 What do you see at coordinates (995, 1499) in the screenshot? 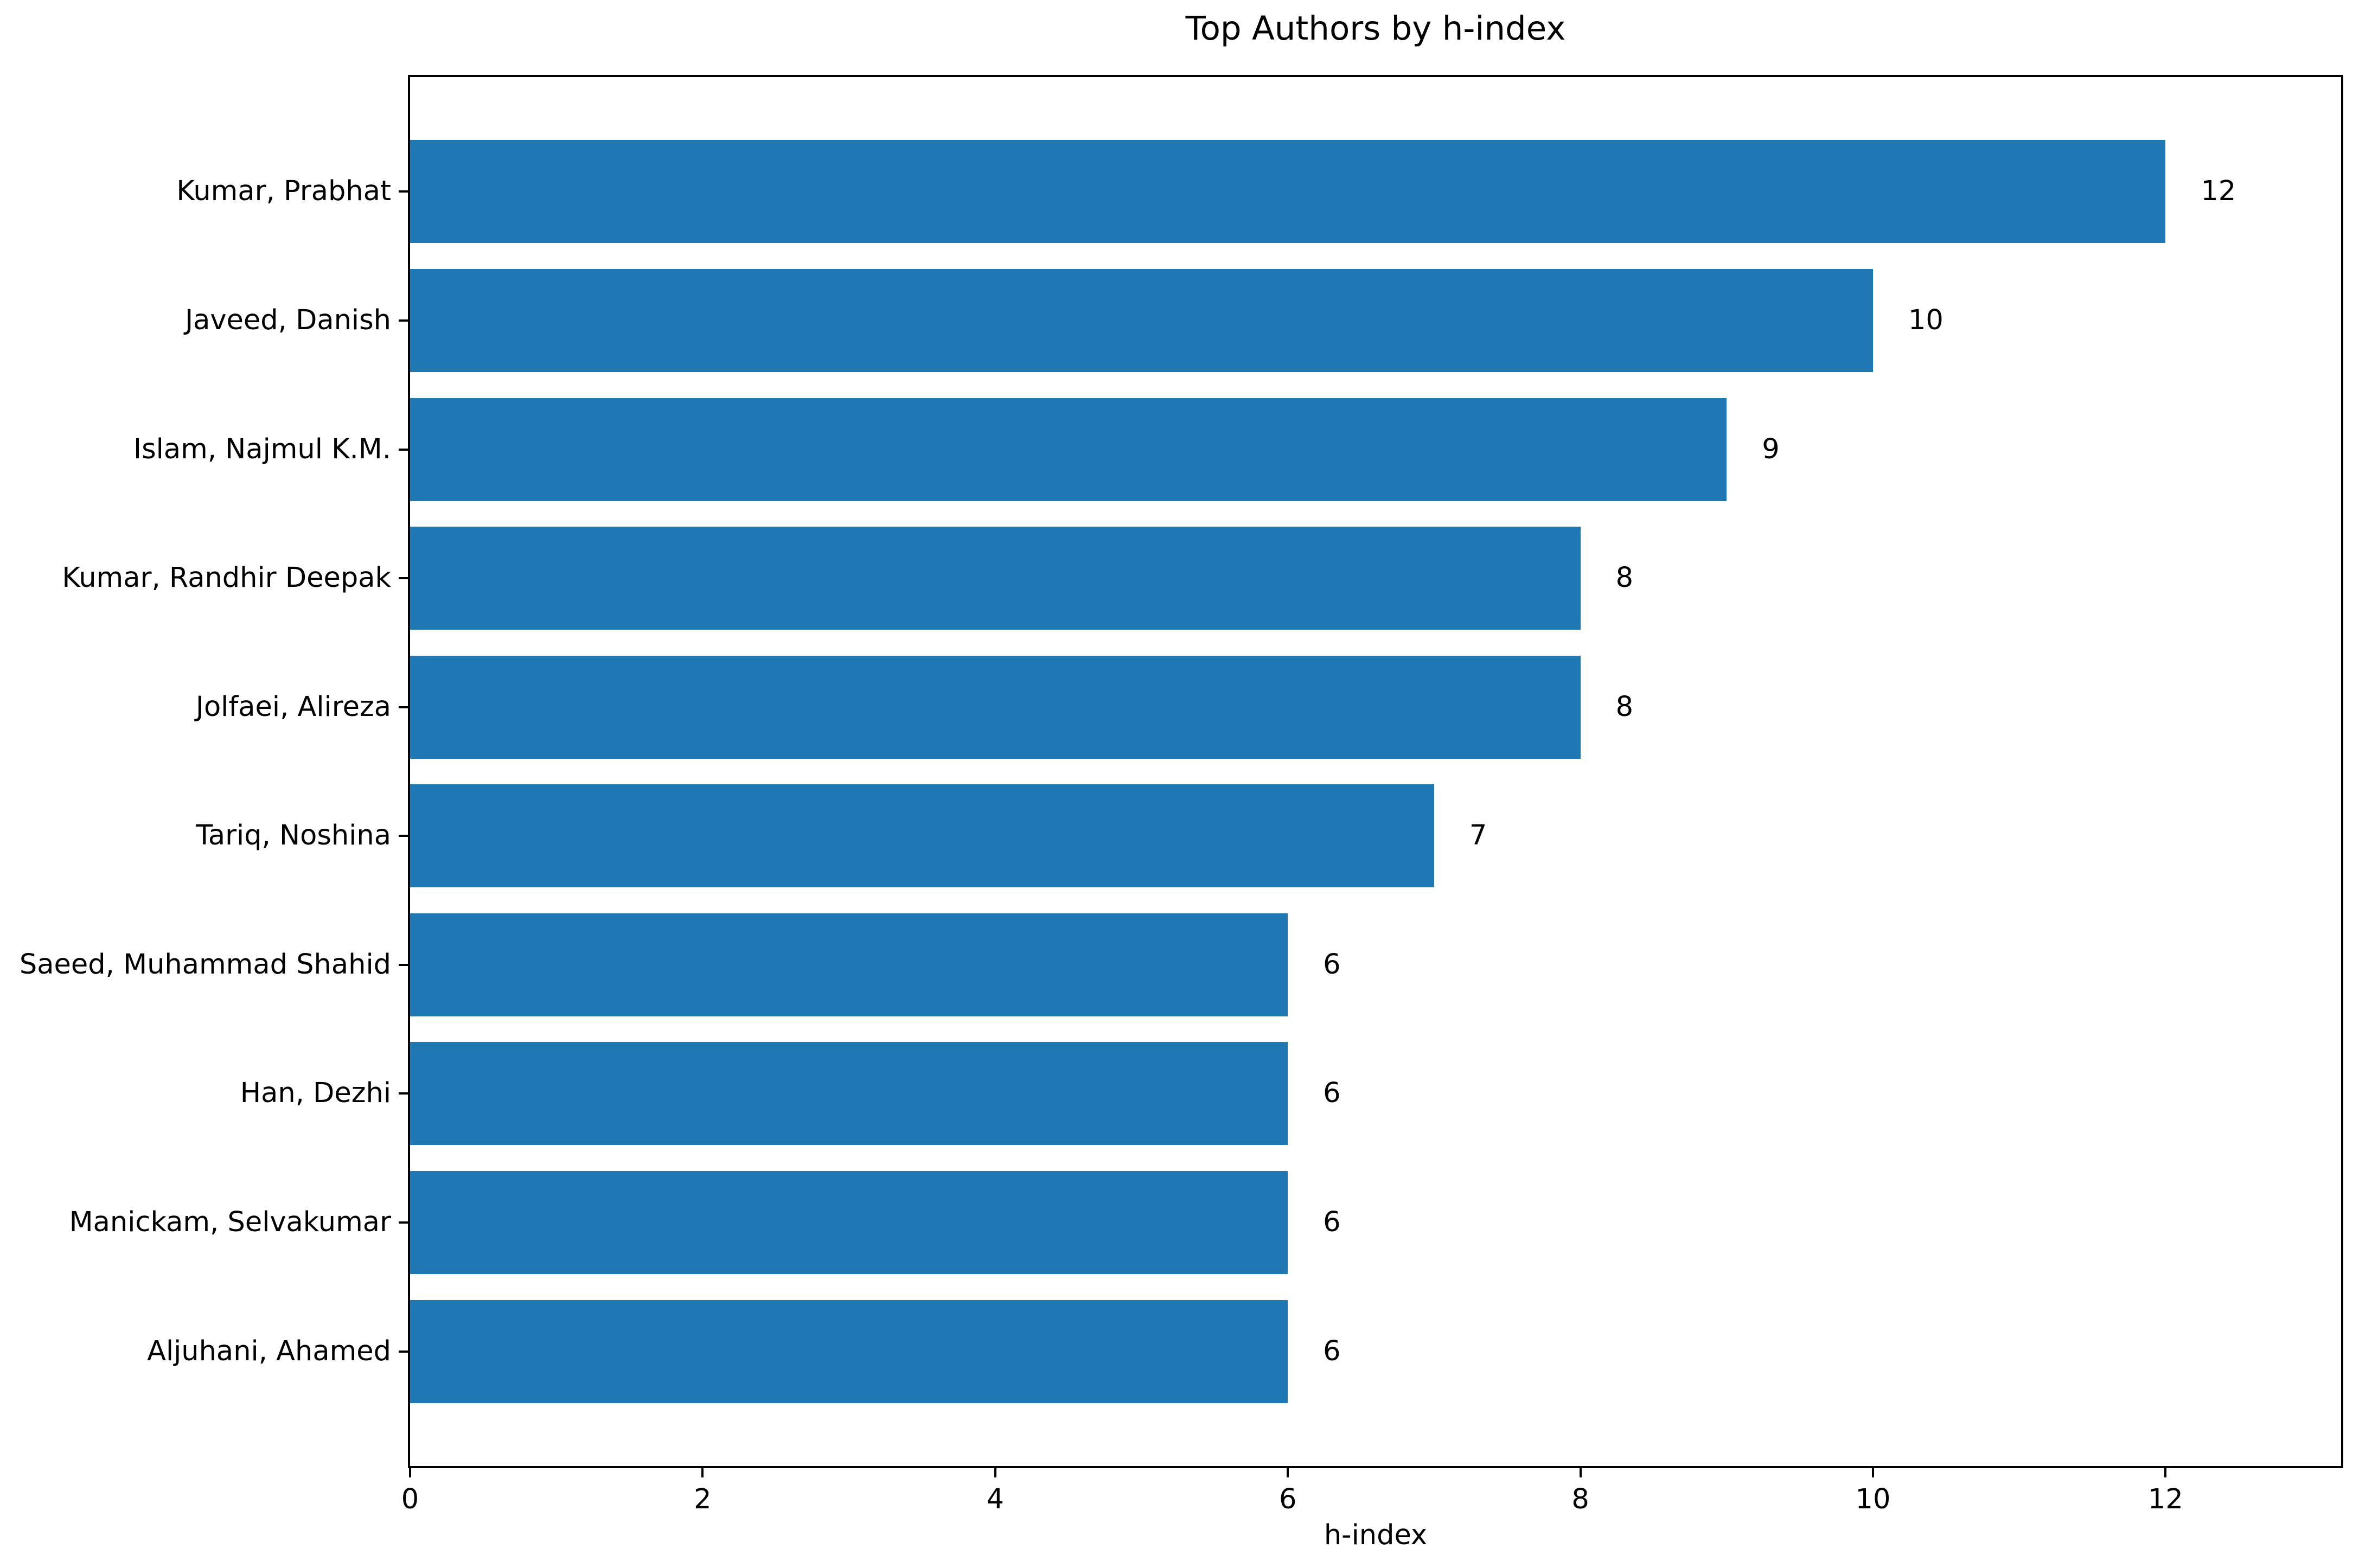
I see `x-tick-label: 4` at bounding box center [995, 1499].